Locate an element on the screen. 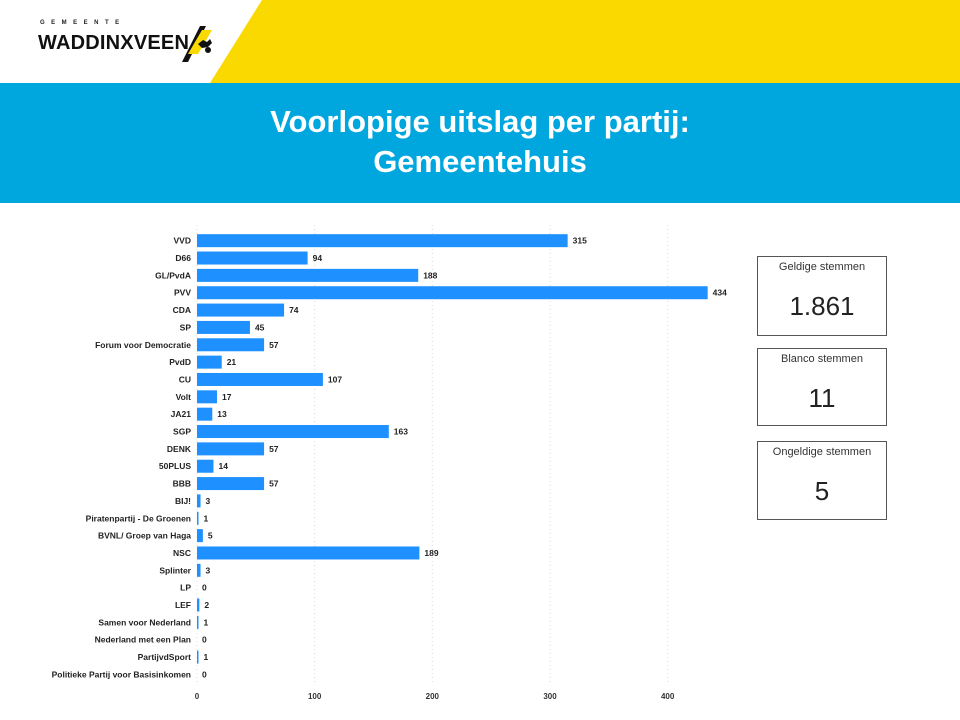  category-label: Samen voor Nederland is located at coordinates (144, 622).